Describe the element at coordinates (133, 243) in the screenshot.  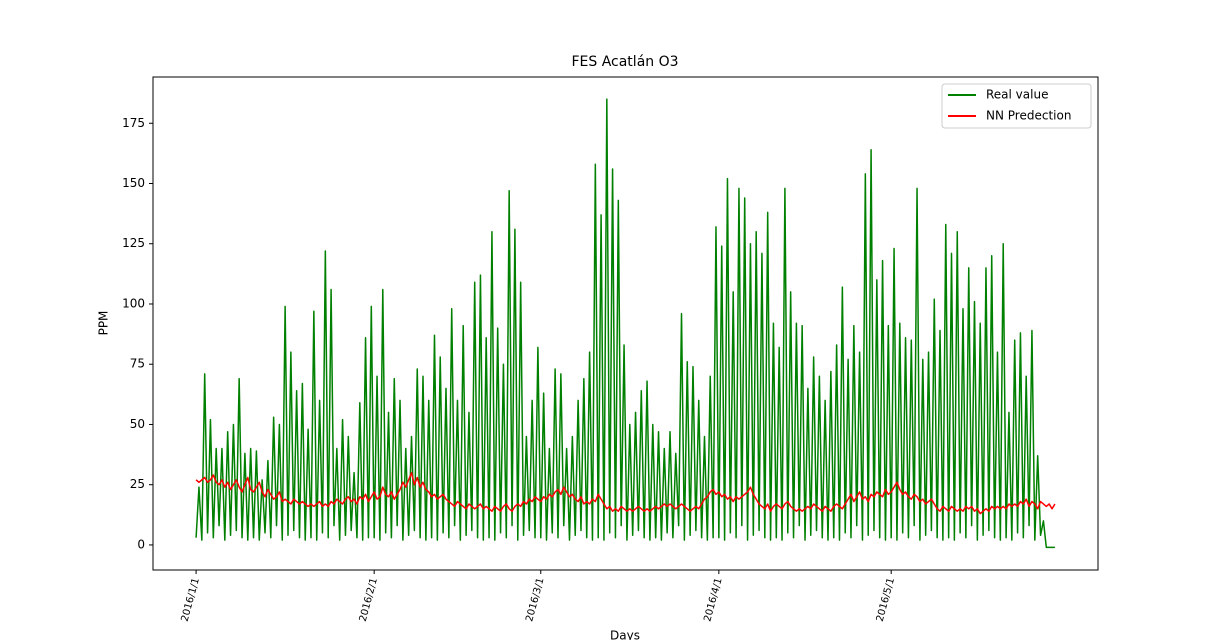
I see `y-tick-label: 125` at that location.